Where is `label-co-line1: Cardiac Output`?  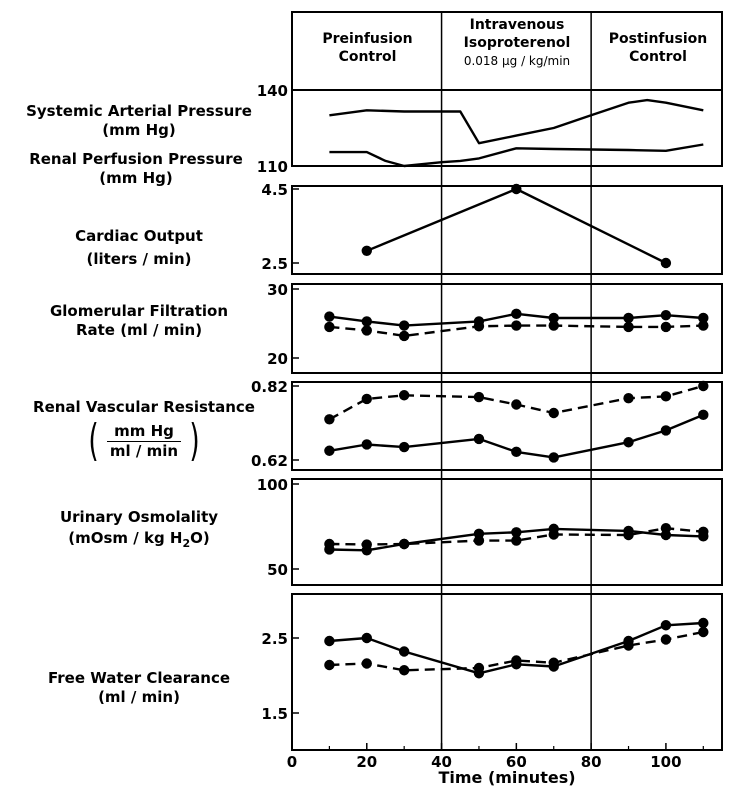 label-co-line1: Cardiac Output is located at coordinates (139, 236).